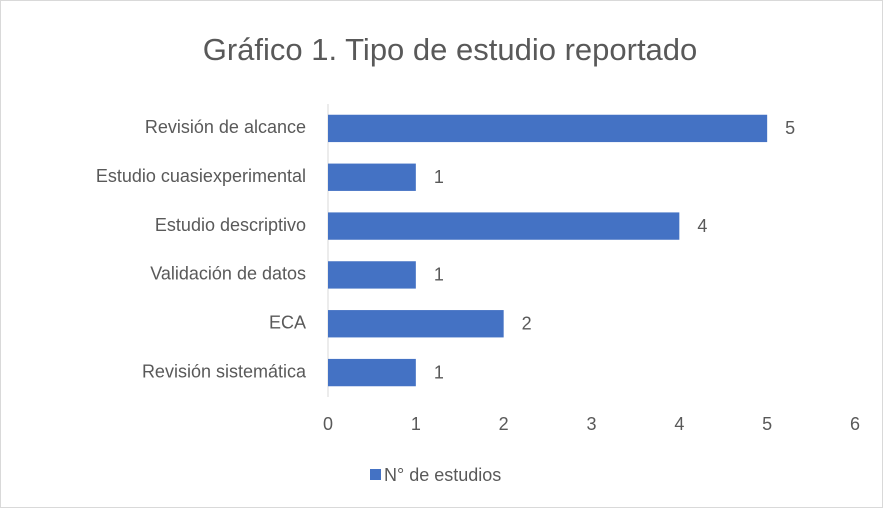  What do you see at coordinates (591, 424) in the screenshot?
I see `x-tick-label: 3` at bounding box center [591, 424].